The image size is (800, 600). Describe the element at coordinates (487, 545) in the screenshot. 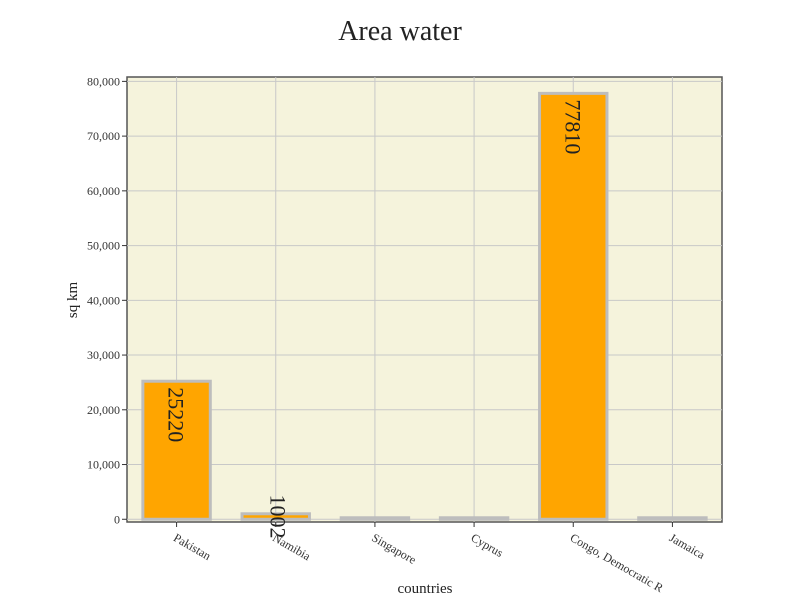

I see `x-tick-label: Cyprus` at that location.